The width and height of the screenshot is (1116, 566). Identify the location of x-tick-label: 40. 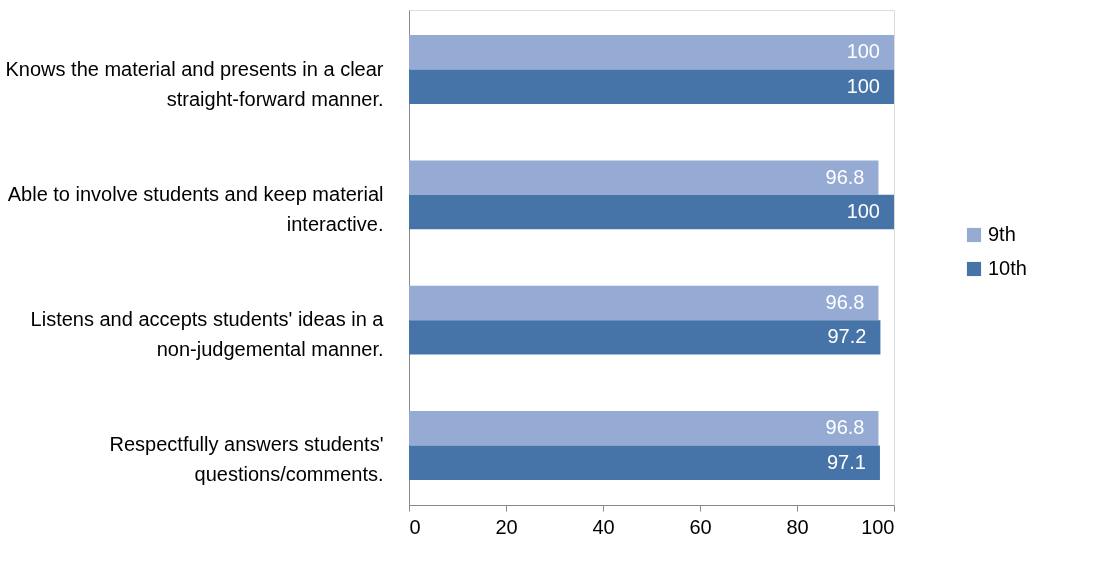
(603, 526).